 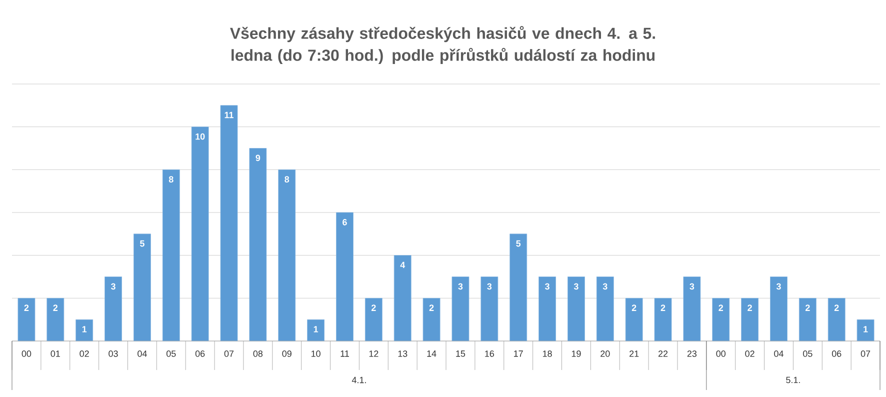 I want to click on x-tick-label: 21, so click(x=634, y=353).